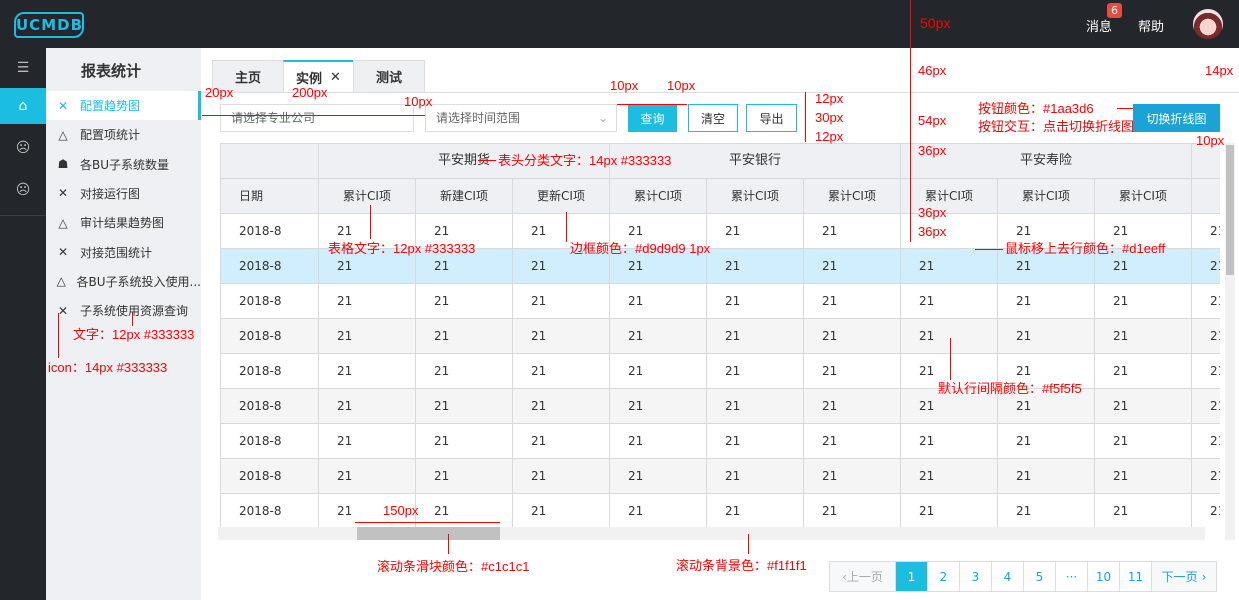 This screenshot has width=1239, height=600. I want to click on header-group: 平安银行, so click(755, 161).